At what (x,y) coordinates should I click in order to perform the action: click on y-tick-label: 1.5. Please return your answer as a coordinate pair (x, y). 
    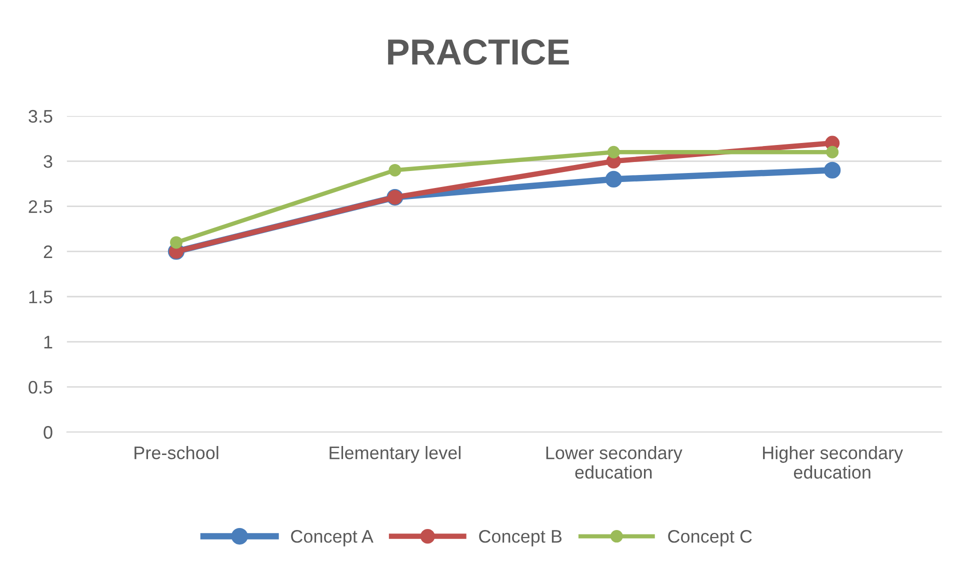
    Looking at the image, I should click on (40, 297).